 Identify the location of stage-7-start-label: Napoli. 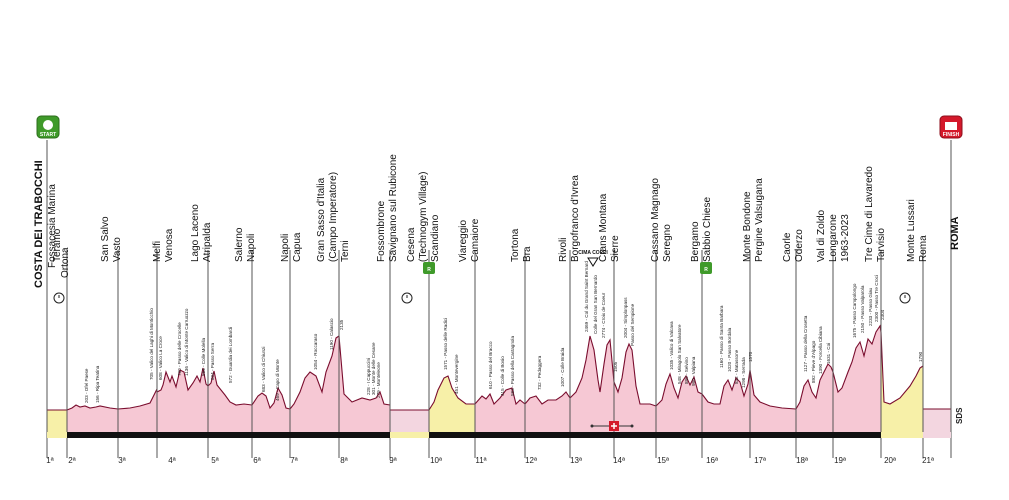
(285, 248).